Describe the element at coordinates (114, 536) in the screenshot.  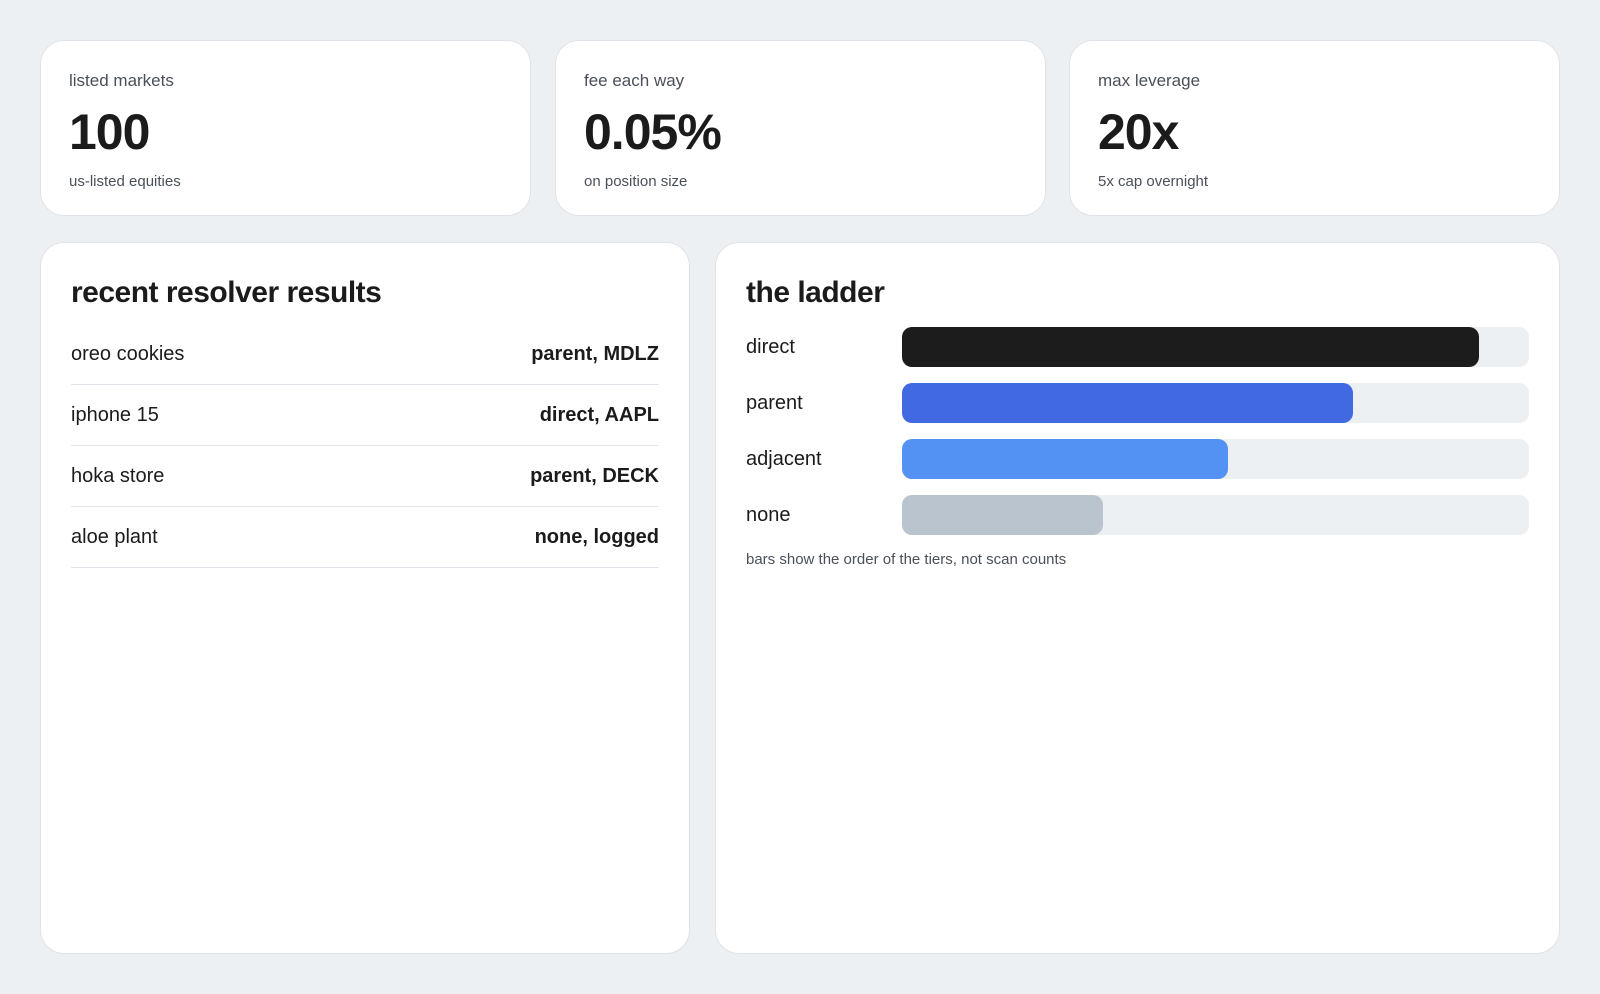
I see `result-query: aloe plant` at that location.